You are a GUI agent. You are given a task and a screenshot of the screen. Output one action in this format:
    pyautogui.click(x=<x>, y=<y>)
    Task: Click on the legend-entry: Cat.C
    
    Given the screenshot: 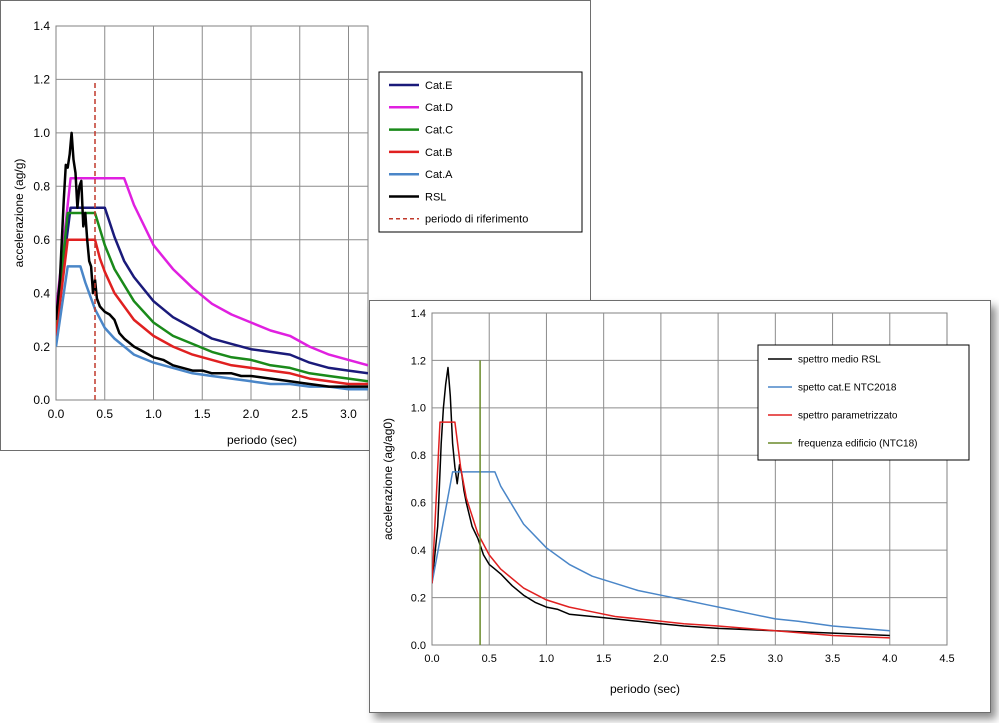 What is the action you would take?
    pyautogui.click(x=439, y=130)
    